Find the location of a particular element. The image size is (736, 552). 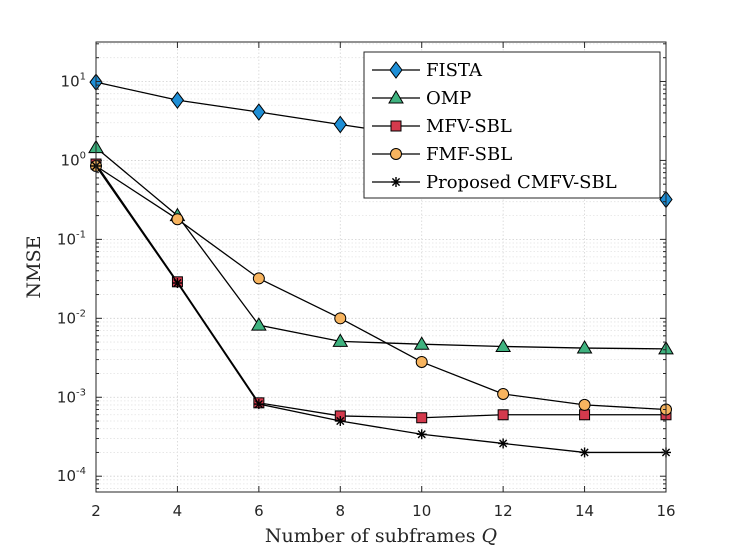

y-tick-exponent: -4 is located at coordinates (81, 471).